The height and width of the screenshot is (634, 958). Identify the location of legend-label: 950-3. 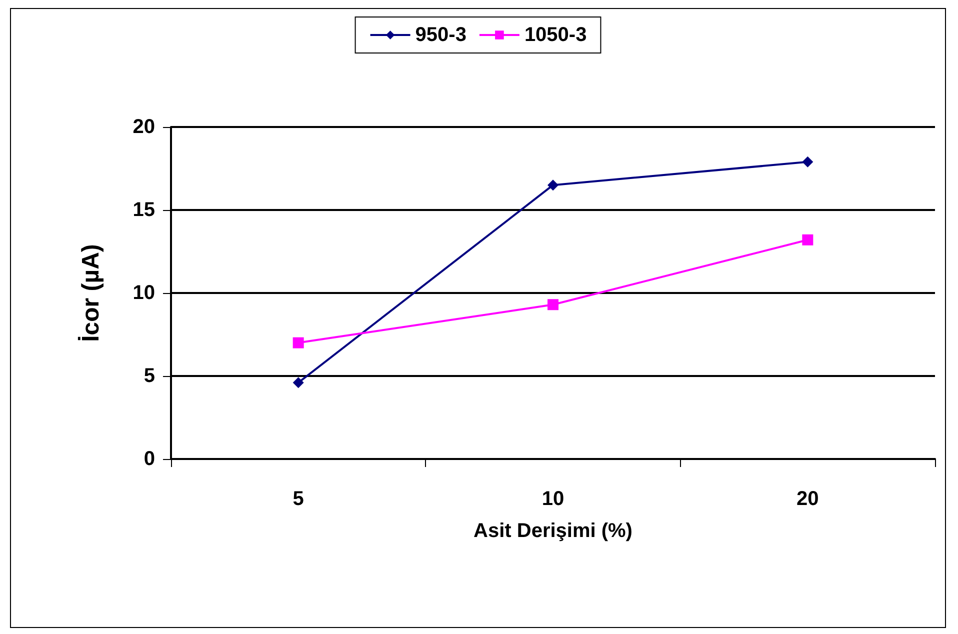
(440, 35).